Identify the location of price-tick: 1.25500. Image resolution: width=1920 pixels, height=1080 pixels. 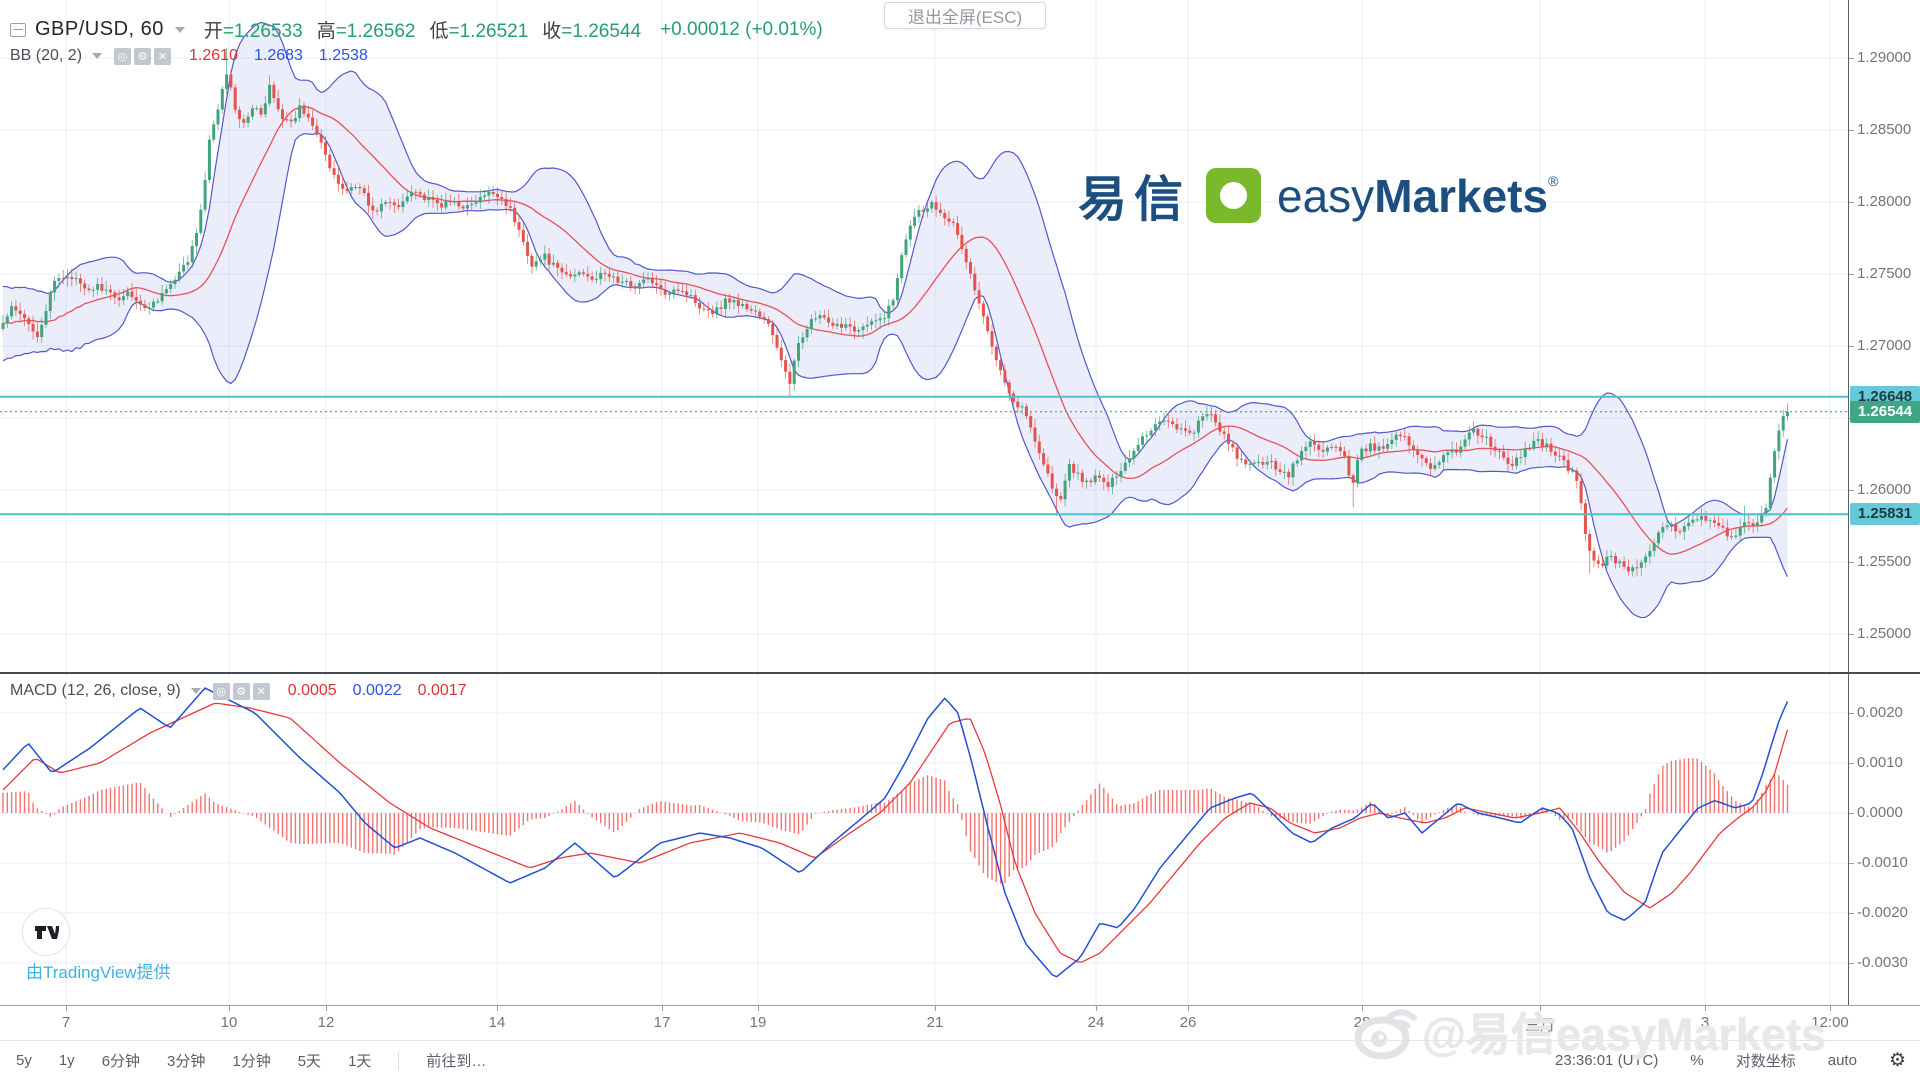
(1884, 562).